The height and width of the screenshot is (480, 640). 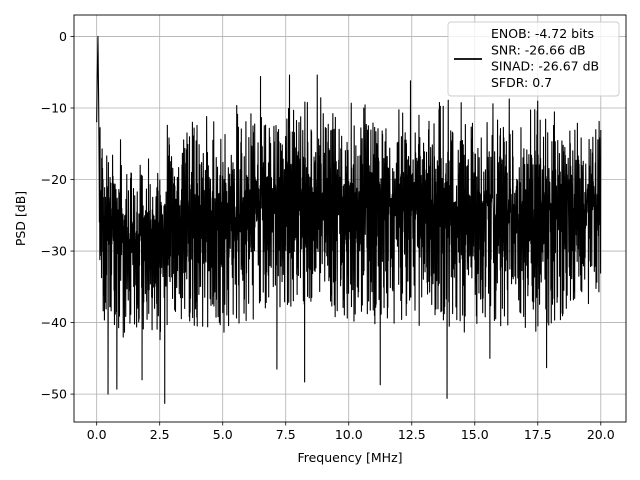 What do you see at coordinates (521, 82) in the screenshot?
I see `legend-entry: SFDR: 0.7` at bounding box center [521, 82].